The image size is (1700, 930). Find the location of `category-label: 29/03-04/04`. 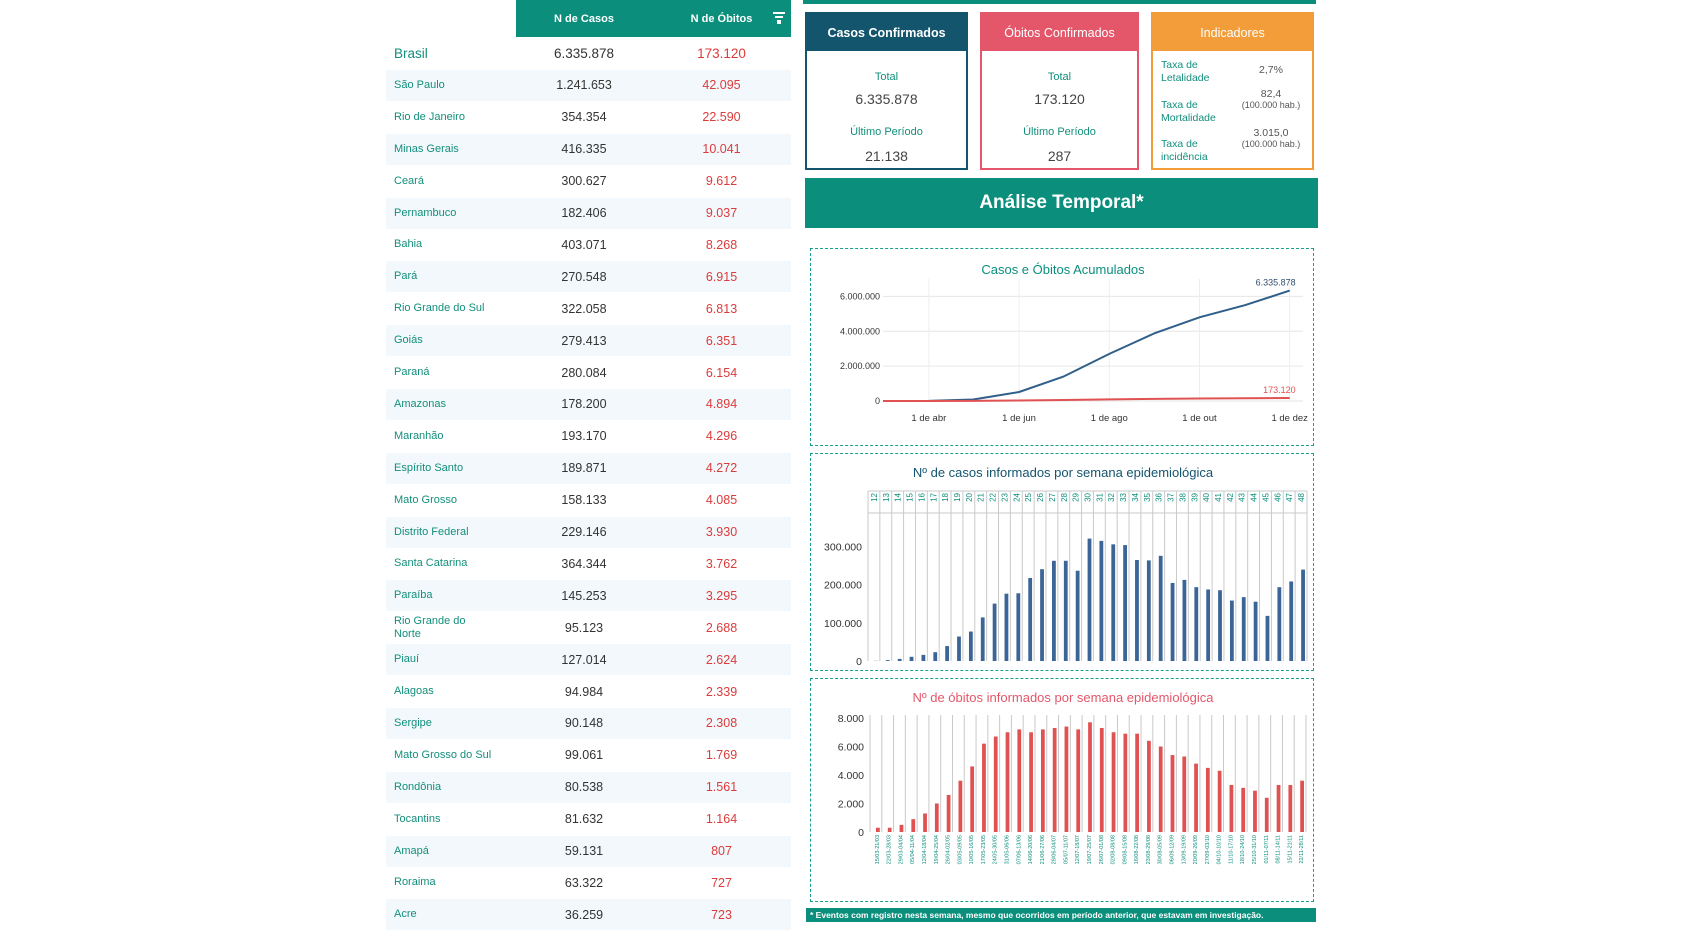

category-label: 29/03-04/04 is located at coordinates (901, 849).